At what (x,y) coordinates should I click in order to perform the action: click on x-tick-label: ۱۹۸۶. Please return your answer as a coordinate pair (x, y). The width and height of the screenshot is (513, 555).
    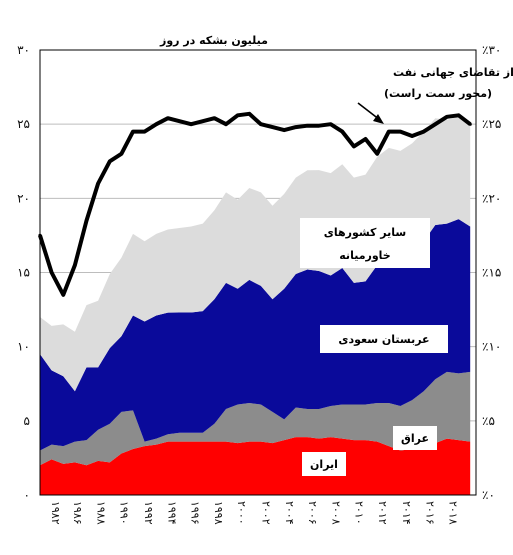
    Looking at the image, I should click on (77, 513).